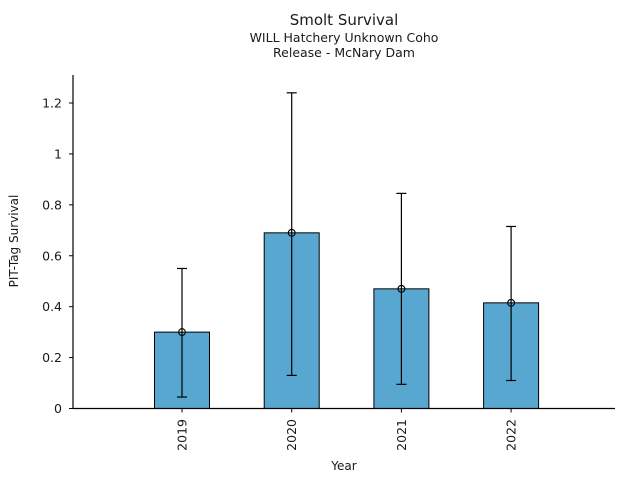 The height and width of the screenshot is (480, 640). I want to click on point-marker-2020, so click(291, 232).